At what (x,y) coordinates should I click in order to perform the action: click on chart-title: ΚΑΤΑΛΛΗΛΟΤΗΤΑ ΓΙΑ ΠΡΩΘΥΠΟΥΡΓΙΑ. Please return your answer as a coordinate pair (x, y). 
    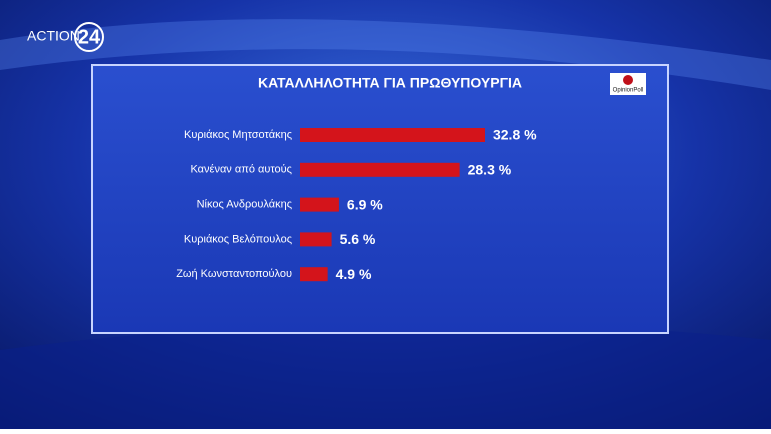
    Looking at the image, I should click on (390, 83).